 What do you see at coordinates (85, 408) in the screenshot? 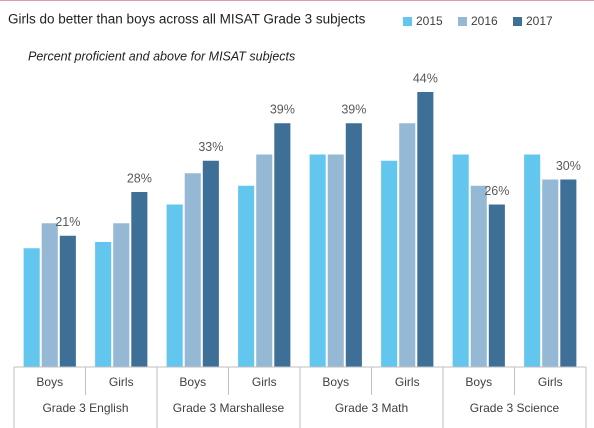
I see `group-label: Grade 3 English` at bounding box center [85, 408].